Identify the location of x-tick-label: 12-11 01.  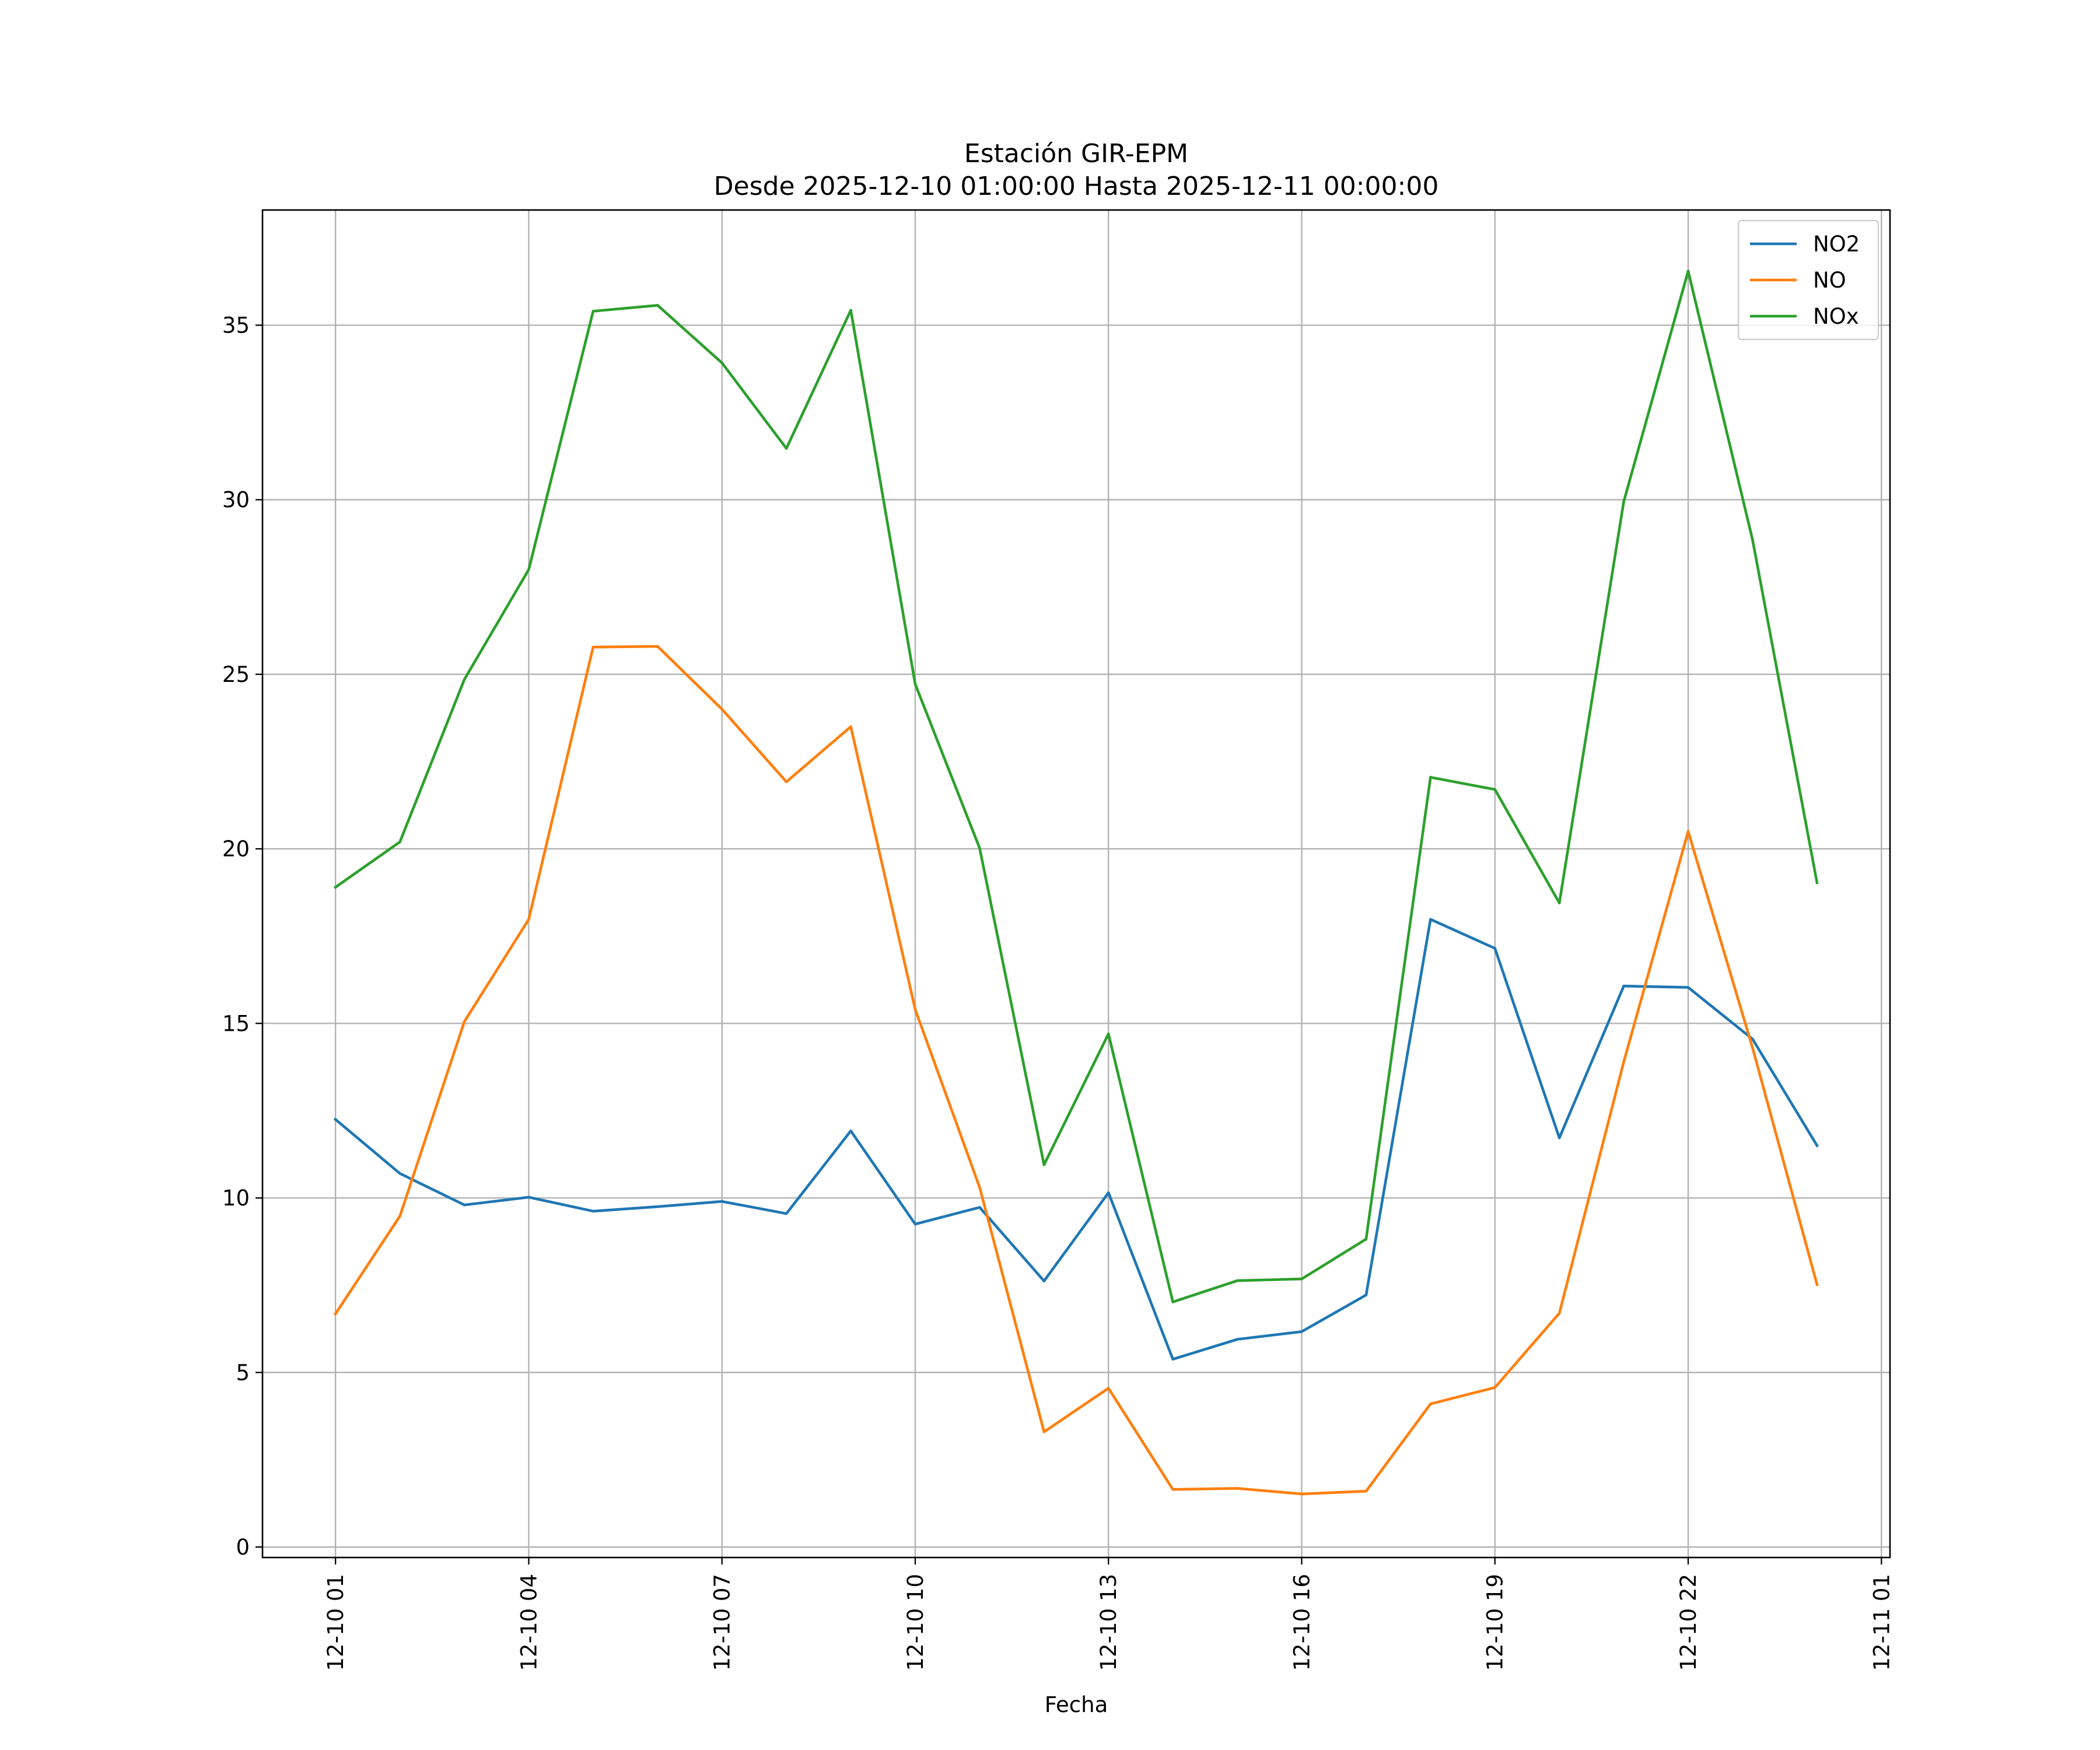
(1881, 1622).